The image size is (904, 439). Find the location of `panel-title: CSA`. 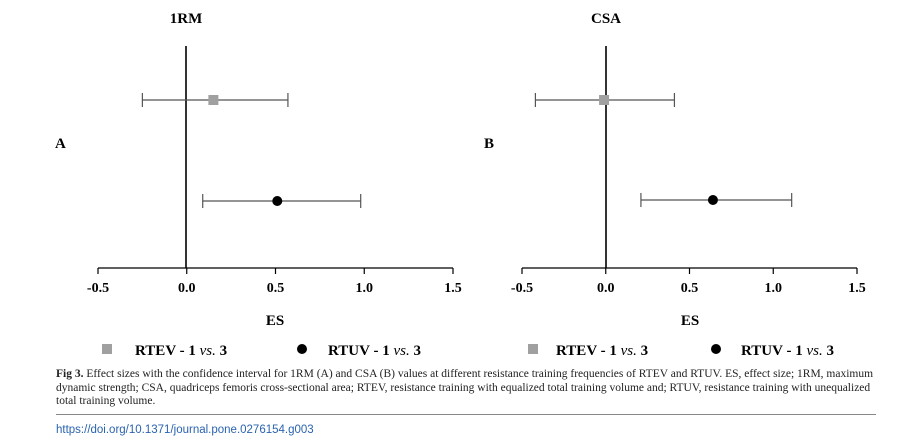

panel-title: CSA is located at coordinates (606, 19).